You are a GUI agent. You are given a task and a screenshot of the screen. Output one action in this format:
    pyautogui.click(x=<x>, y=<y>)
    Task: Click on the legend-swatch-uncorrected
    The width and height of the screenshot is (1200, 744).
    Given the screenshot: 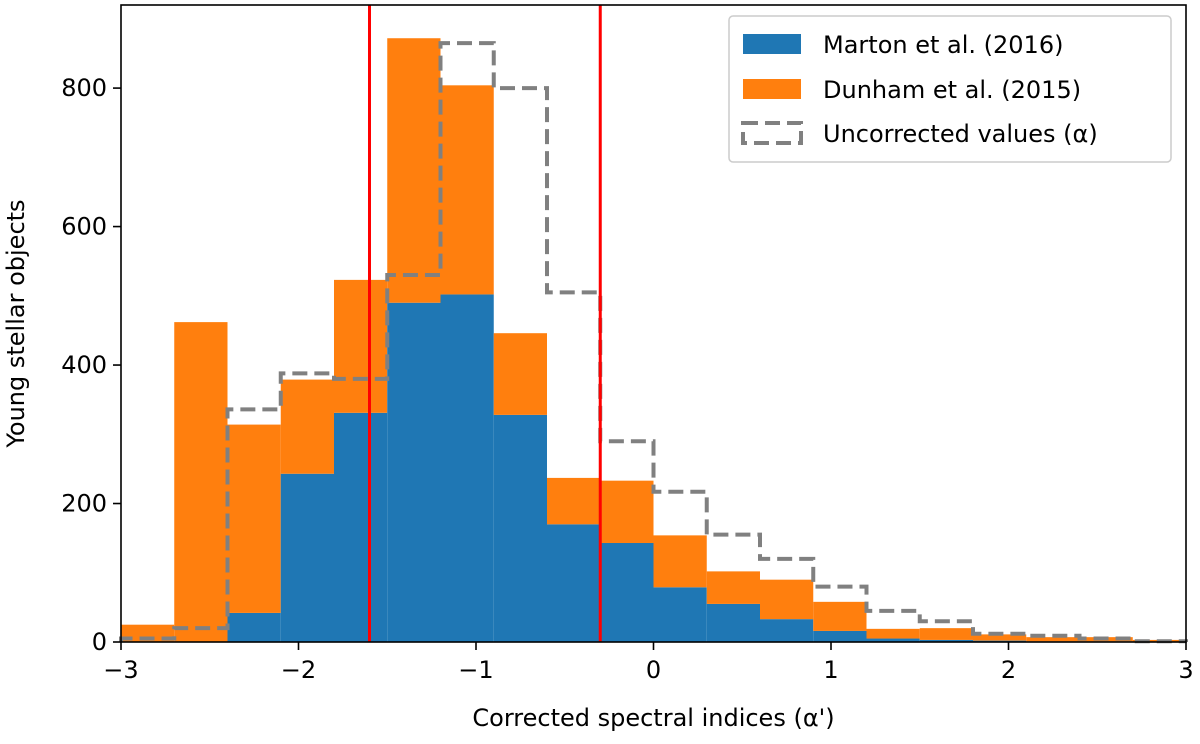 What is the action you would take?
    pyautogui.click(x=772, y=133)
    